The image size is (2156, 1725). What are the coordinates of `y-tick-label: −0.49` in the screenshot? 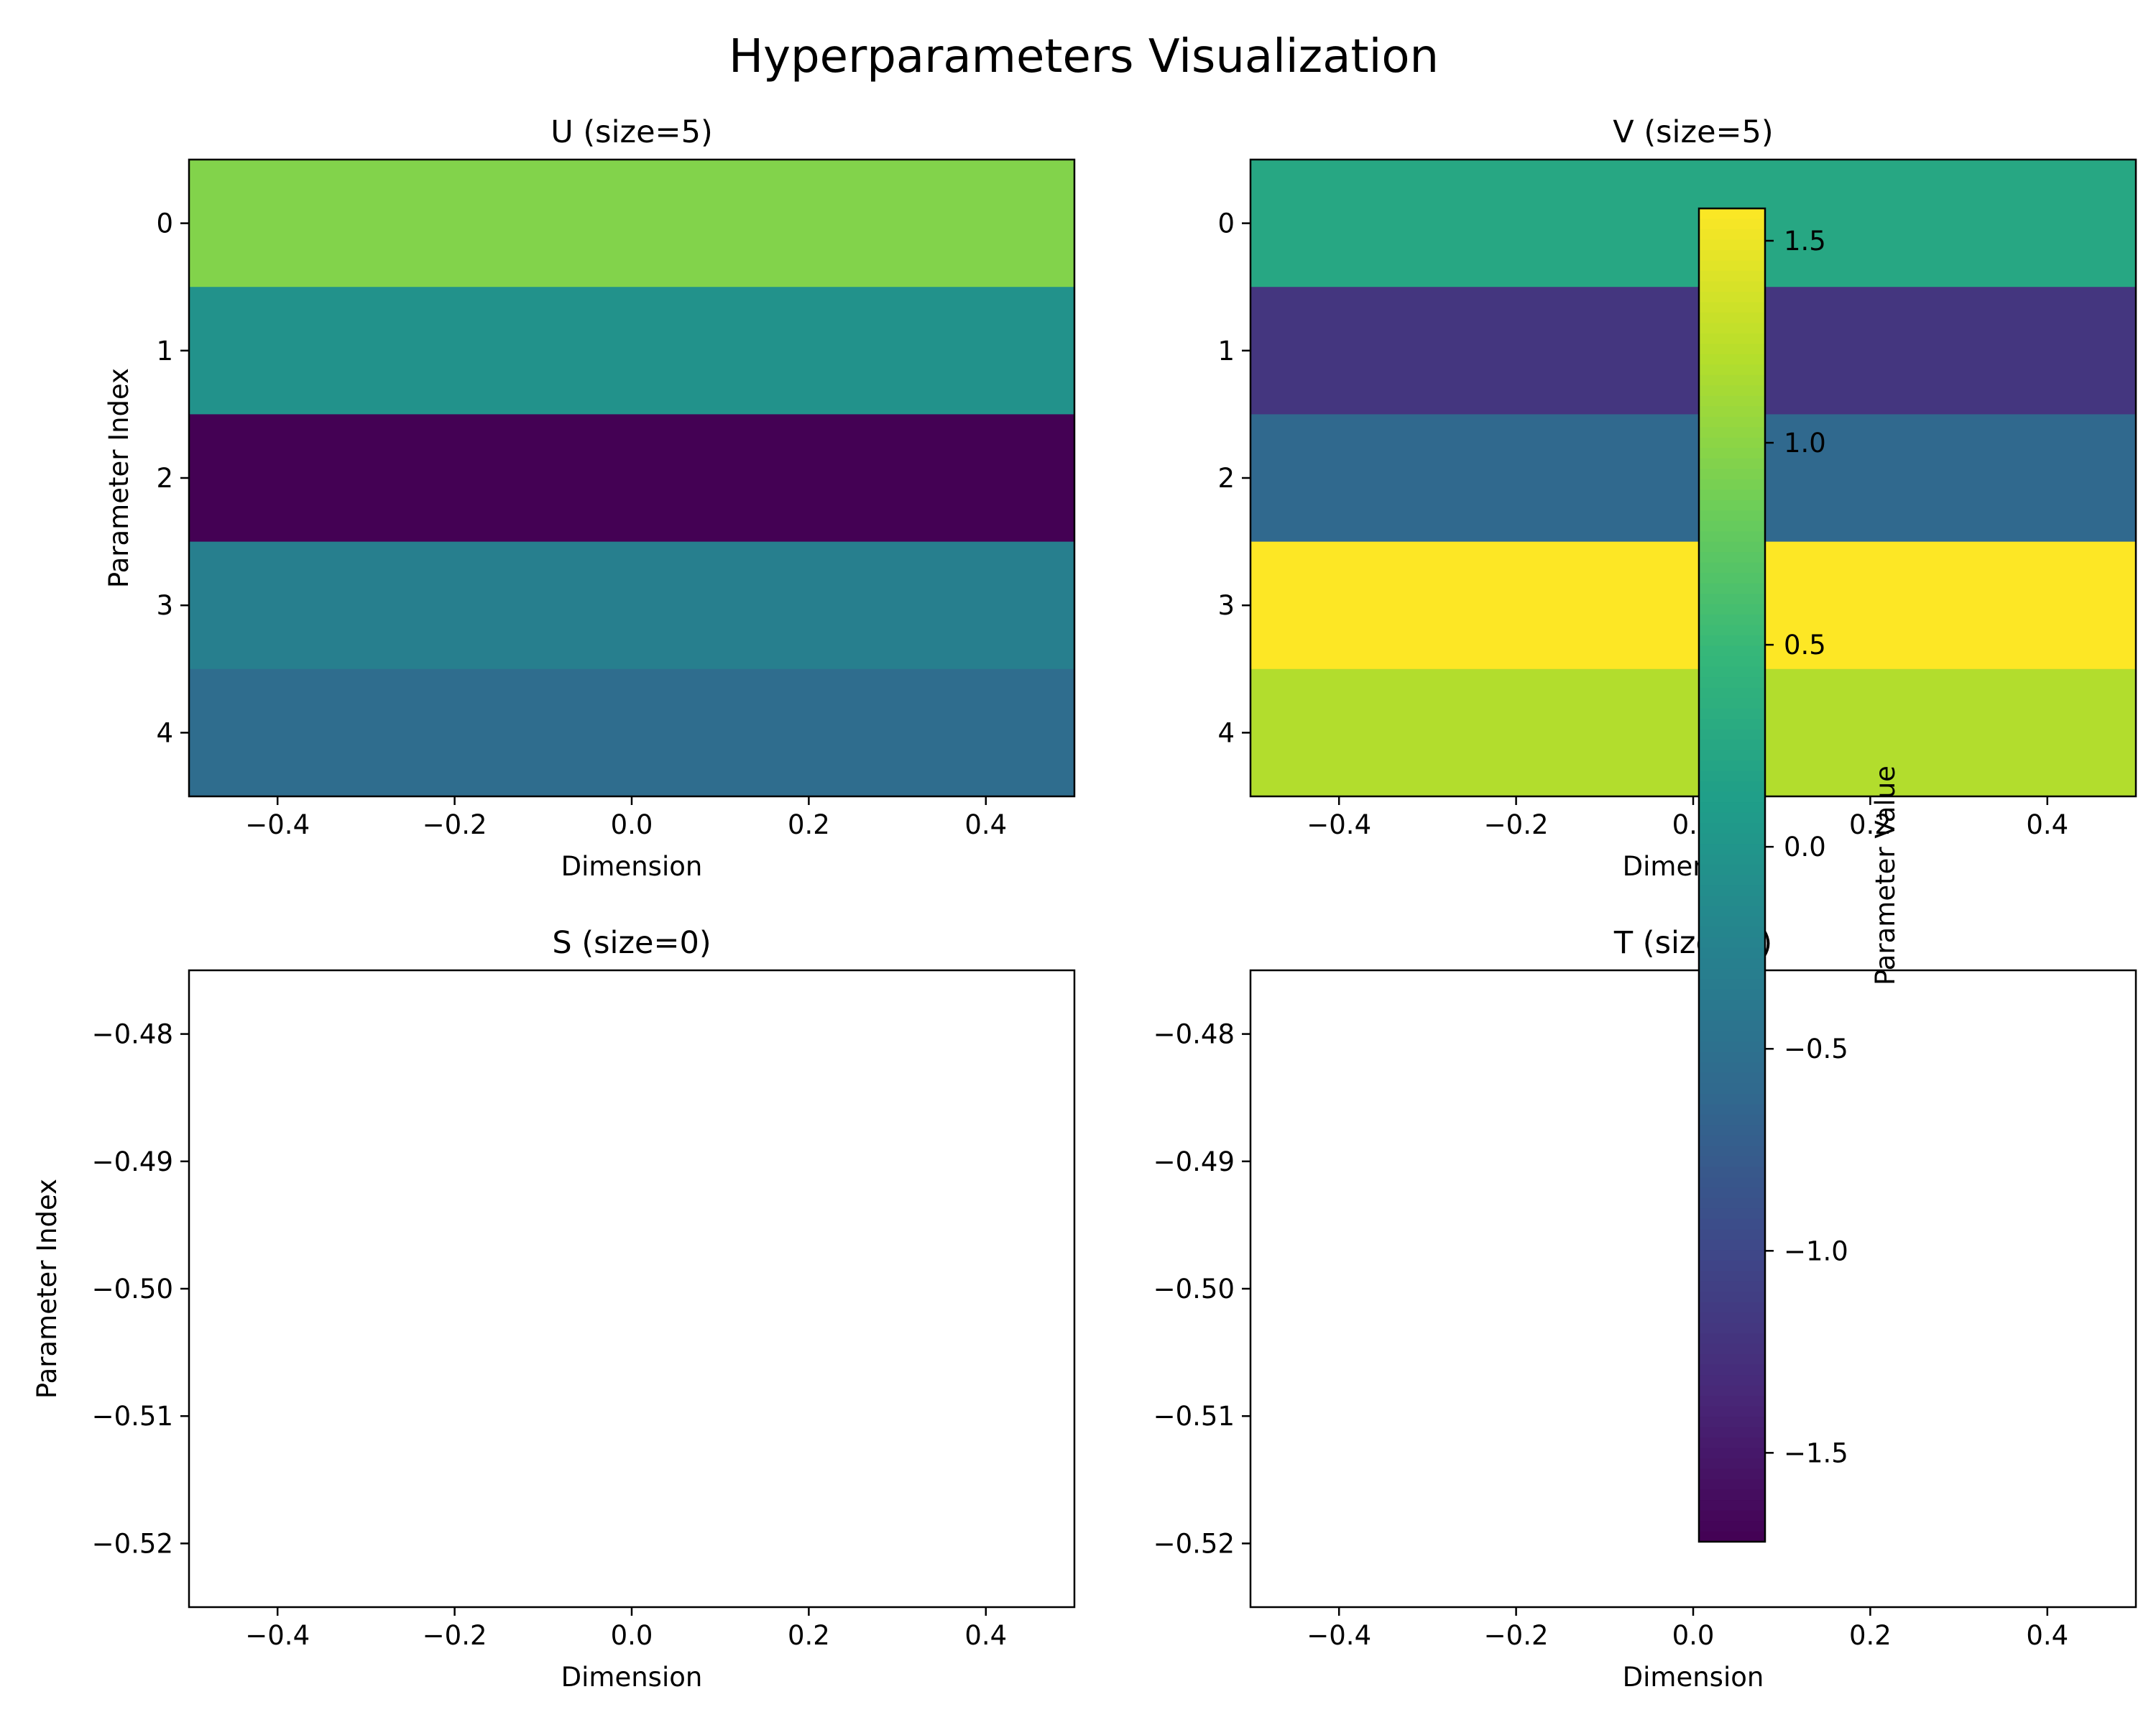 It's located at (1194, 1161).